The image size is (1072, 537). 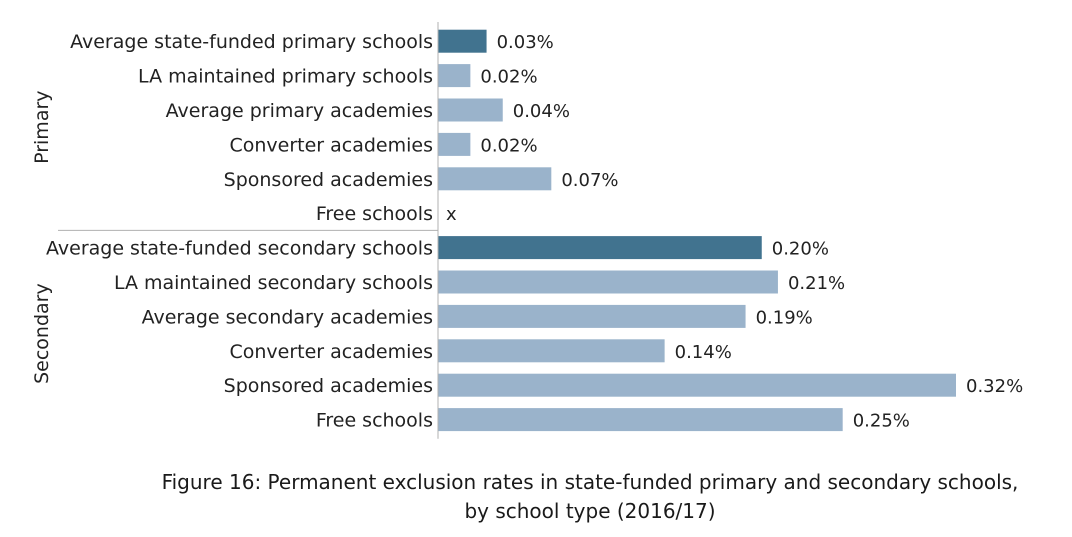 I want to click on caption-line-2: by school type (2016/17), so click(x=590, y=511).